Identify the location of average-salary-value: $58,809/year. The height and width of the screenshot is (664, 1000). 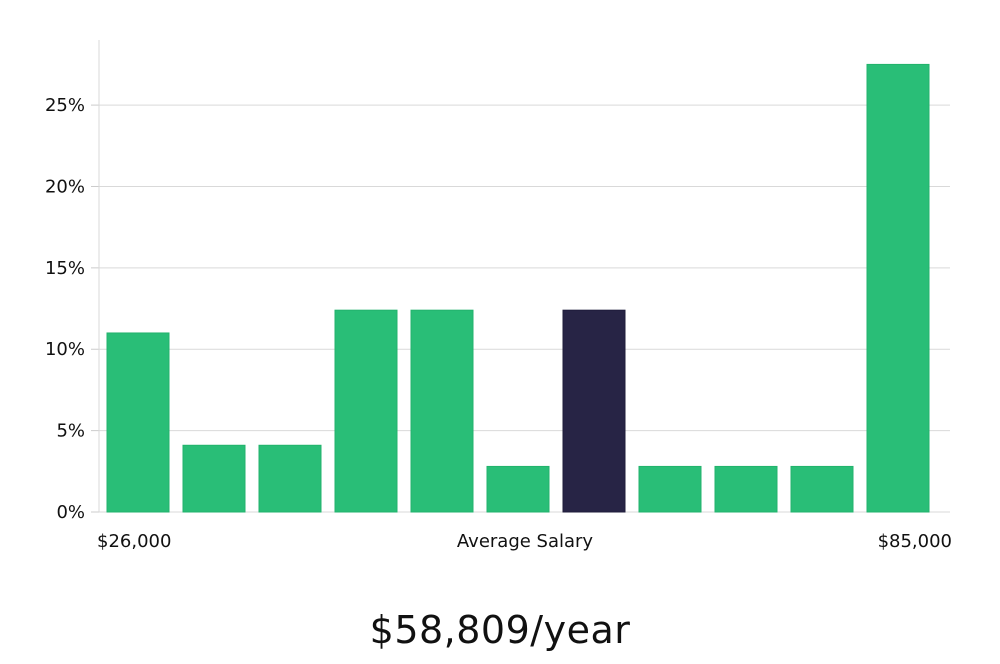
(500, 630).